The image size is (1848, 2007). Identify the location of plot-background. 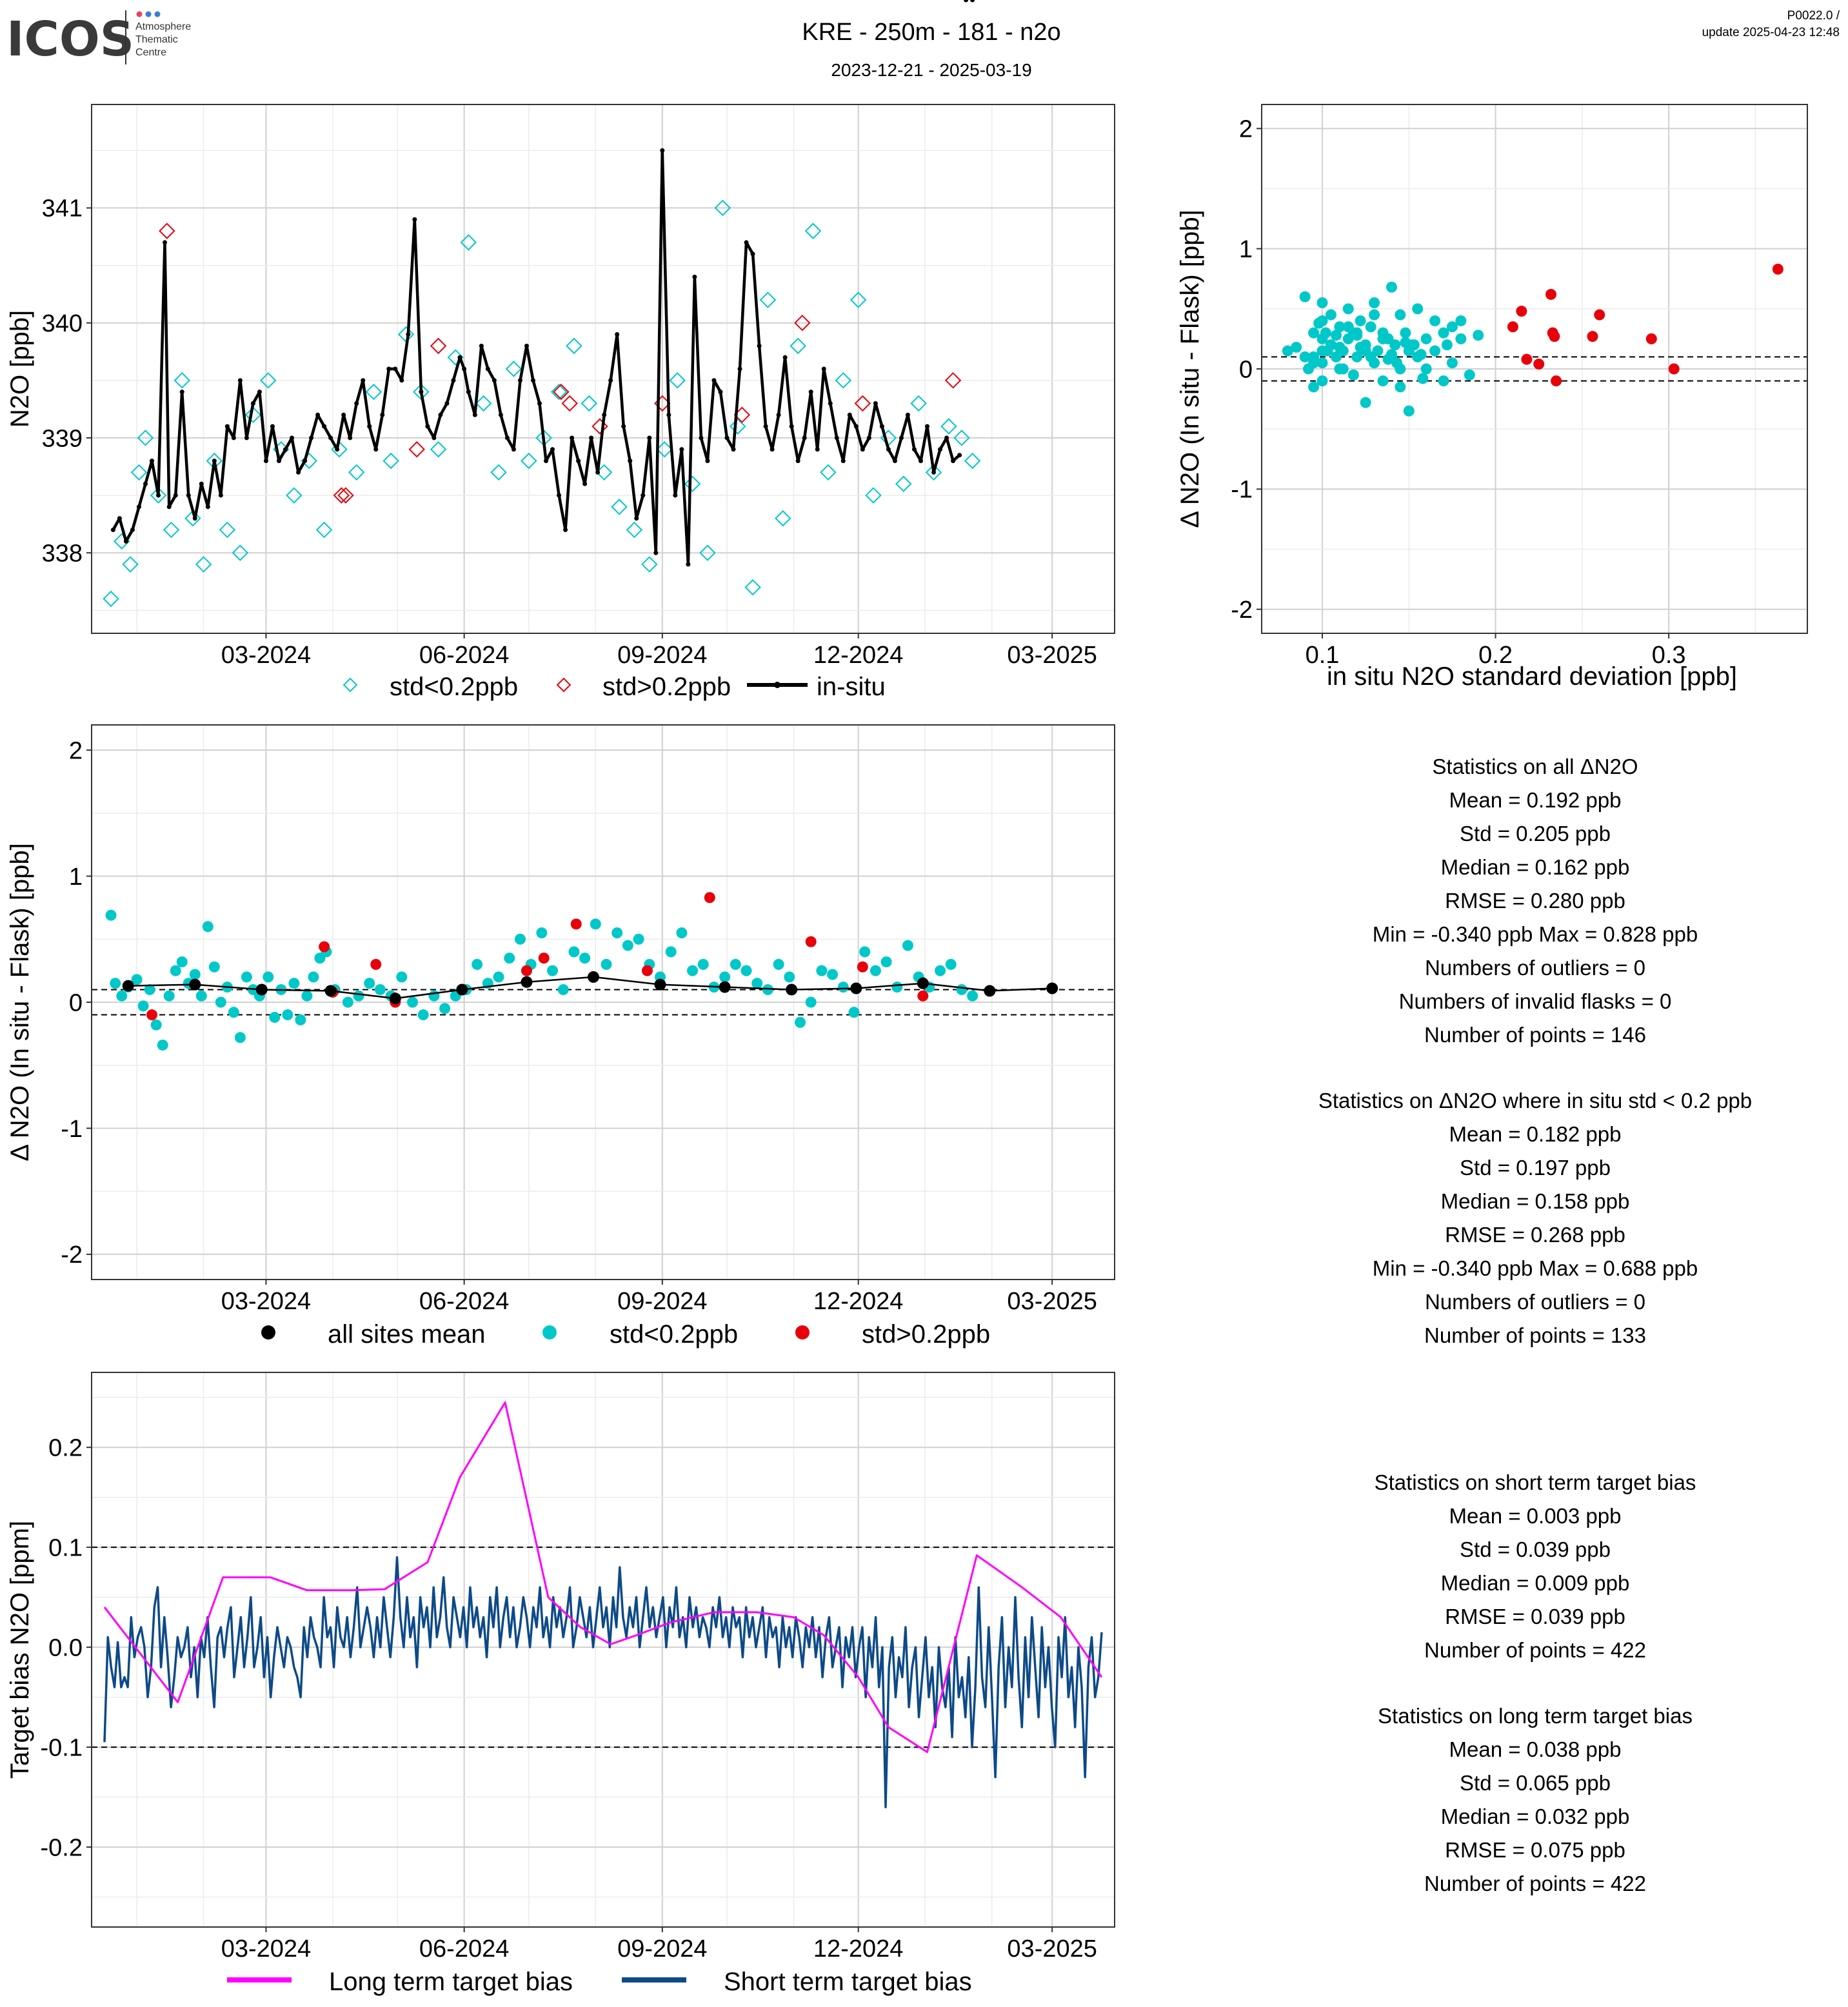
(603, 368).